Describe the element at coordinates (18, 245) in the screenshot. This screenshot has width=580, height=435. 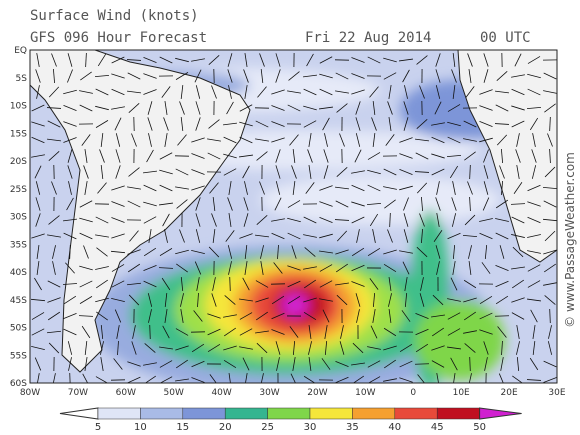
I see `lat-label: 35S` at that location.